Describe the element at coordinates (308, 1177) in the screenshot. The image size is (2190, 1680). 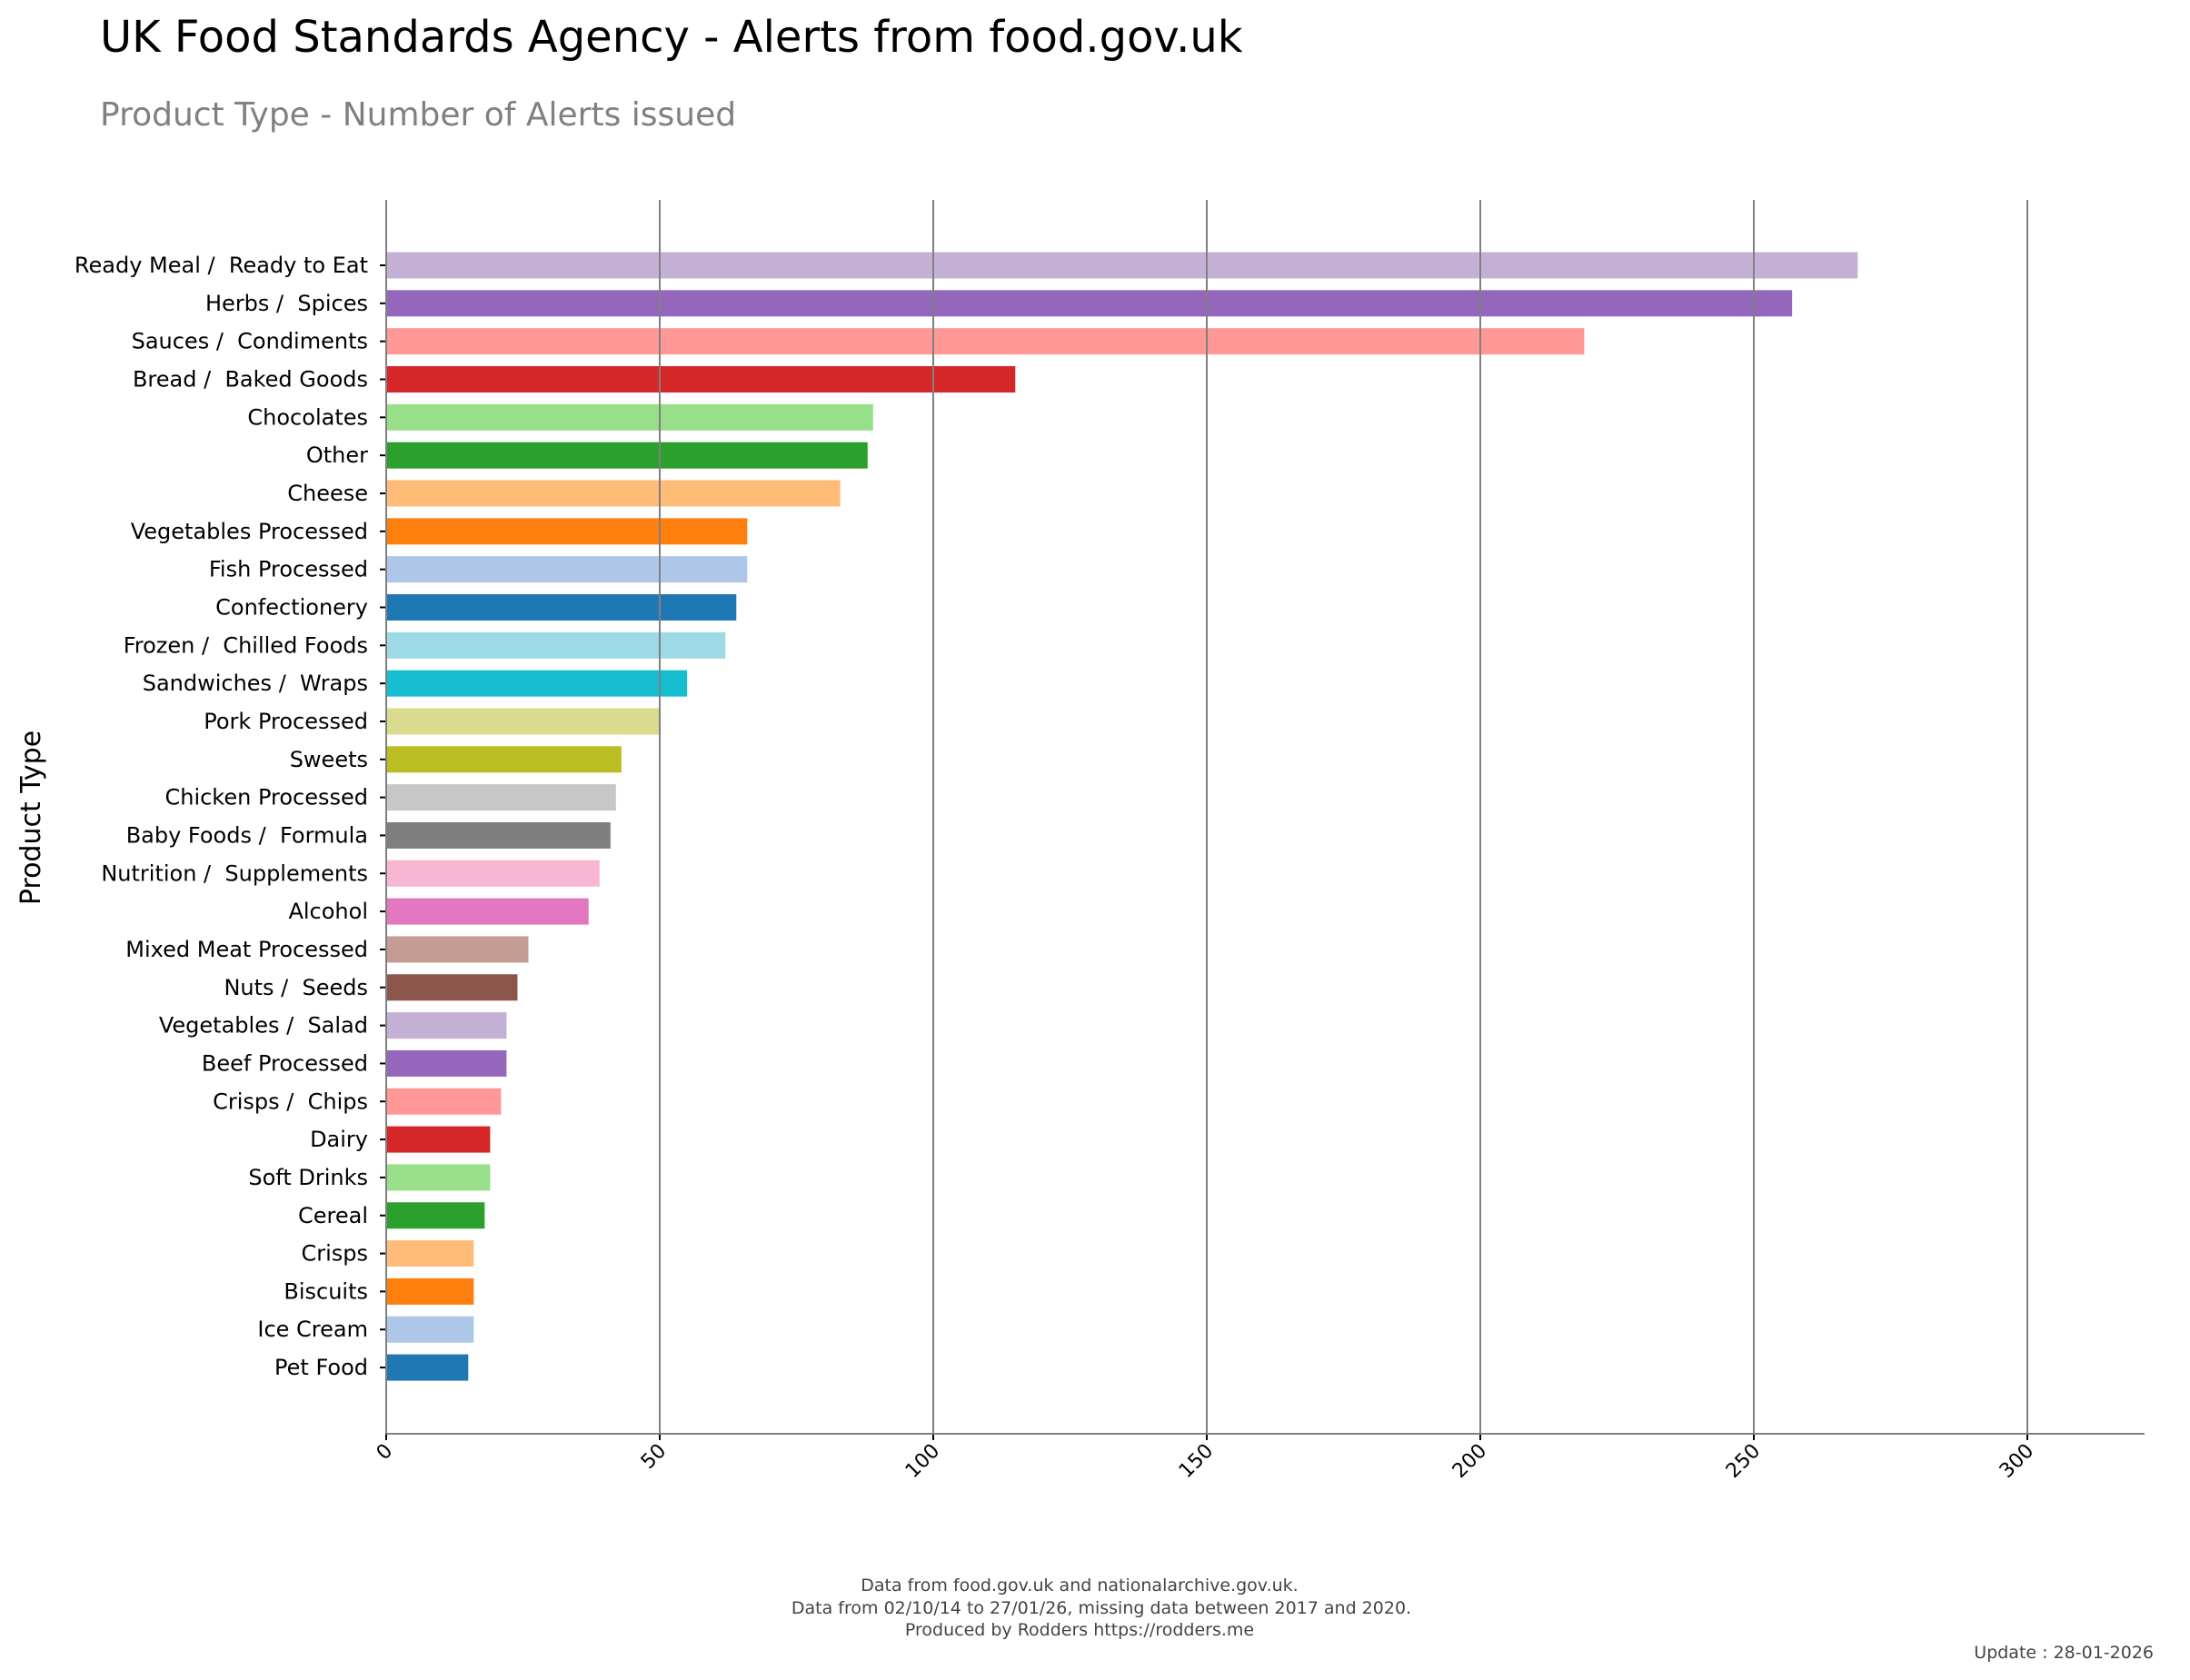
I see `y-tick-label: Soft Drinks` at that location.